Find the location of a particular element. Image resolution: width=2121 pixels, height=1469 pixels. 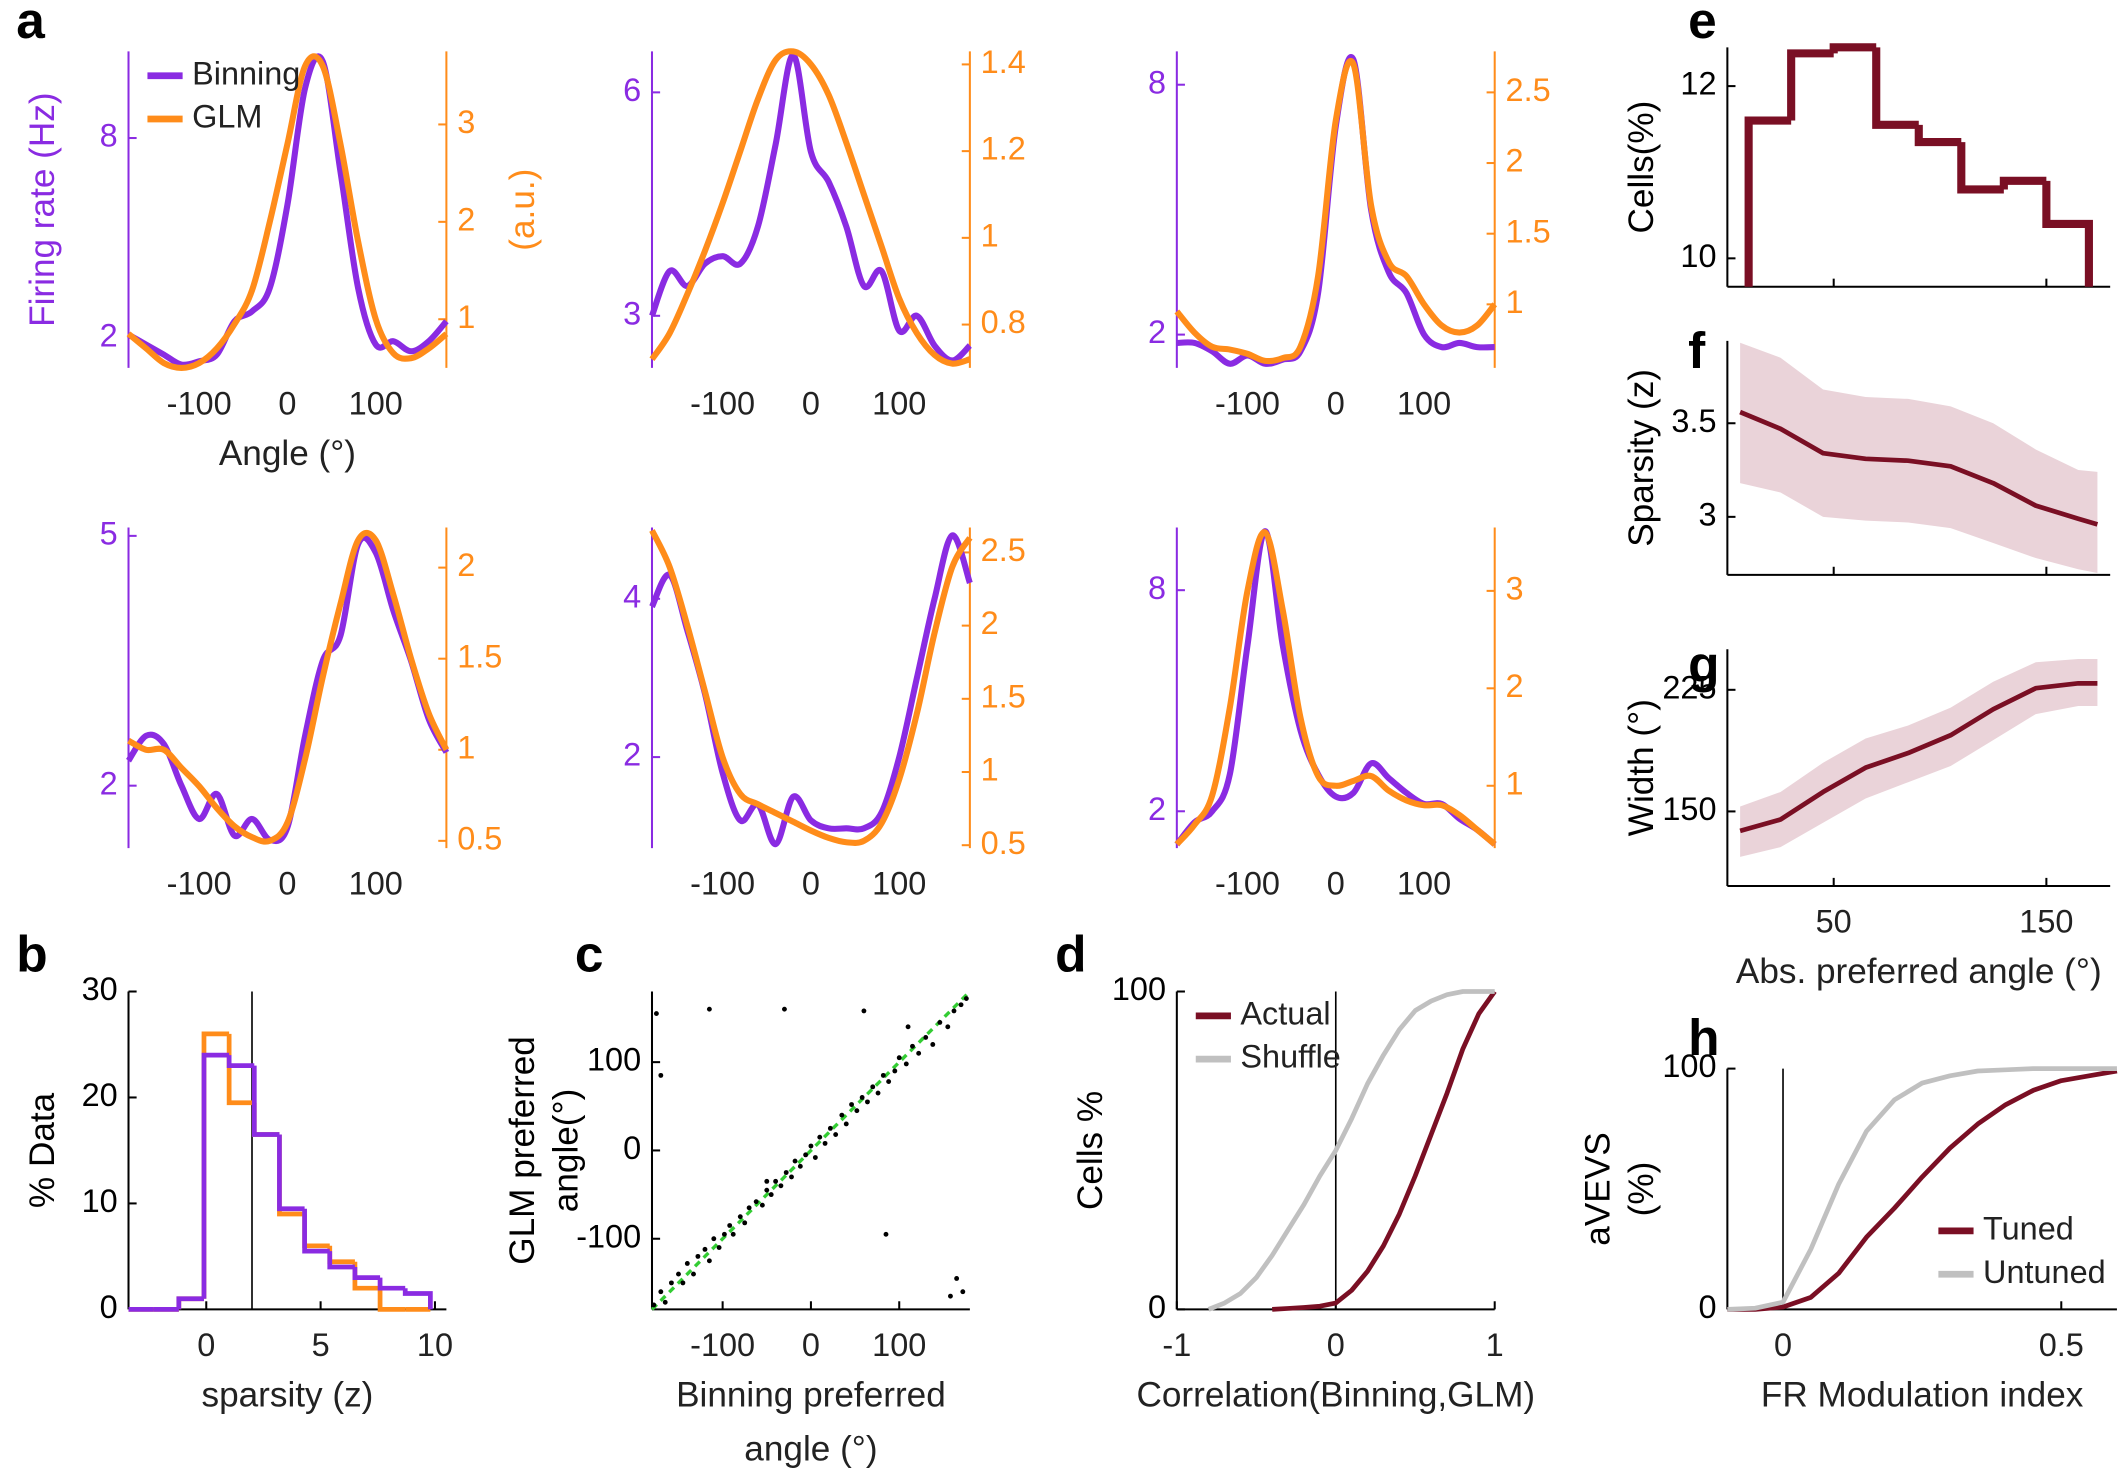

legend-label: Untuned is located at coordinates (2044, 1272).